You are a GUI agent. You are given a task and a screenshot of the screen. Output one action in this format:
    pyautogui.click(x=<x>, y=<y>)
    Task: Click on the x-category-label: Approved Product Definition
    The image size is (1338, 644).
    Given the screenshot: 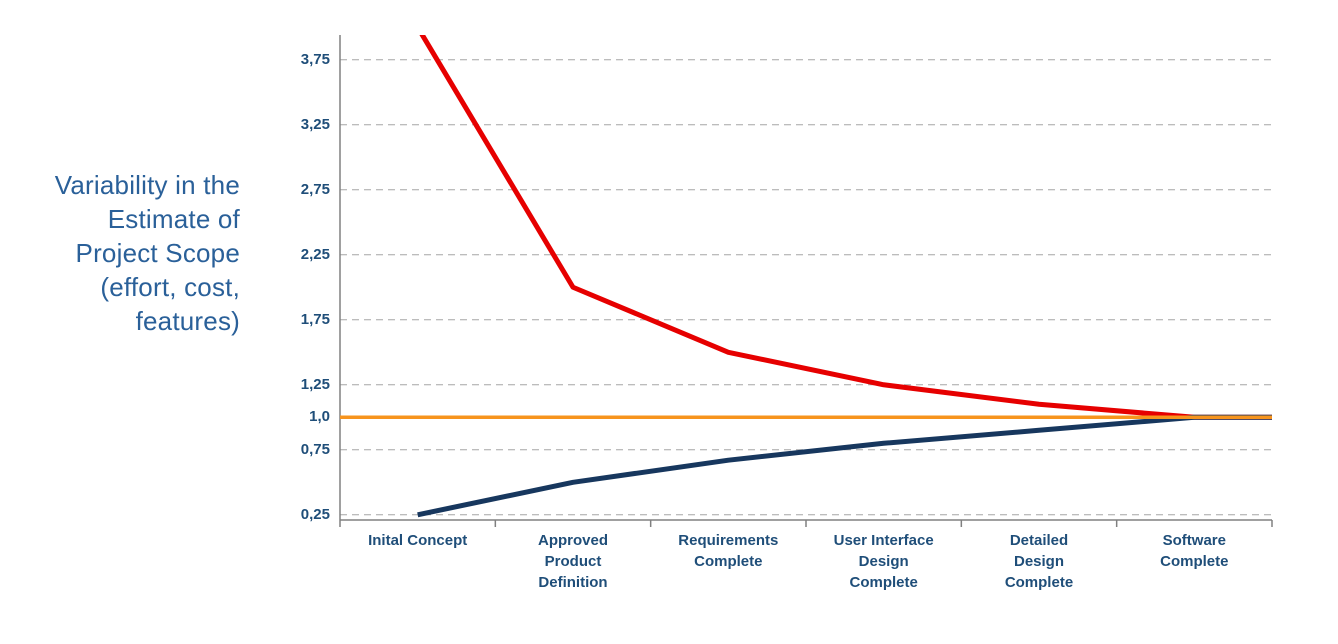 What is the action you would take?
    pyautogui.click(x=572, y=561)
    